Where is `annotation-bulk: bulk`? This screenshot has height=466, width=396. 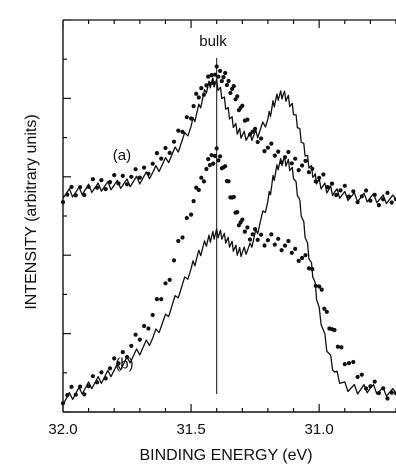 annotation-bulk: bulk is located at coordinates (213, 41).